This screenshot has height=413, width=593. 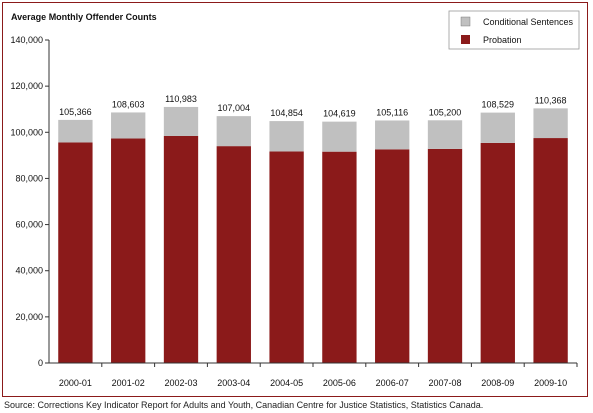 What do you see at coordinates (444, 383) in the screenshot?
I see `x-tick-label: 2007-08` at bounding box center [444, 383].